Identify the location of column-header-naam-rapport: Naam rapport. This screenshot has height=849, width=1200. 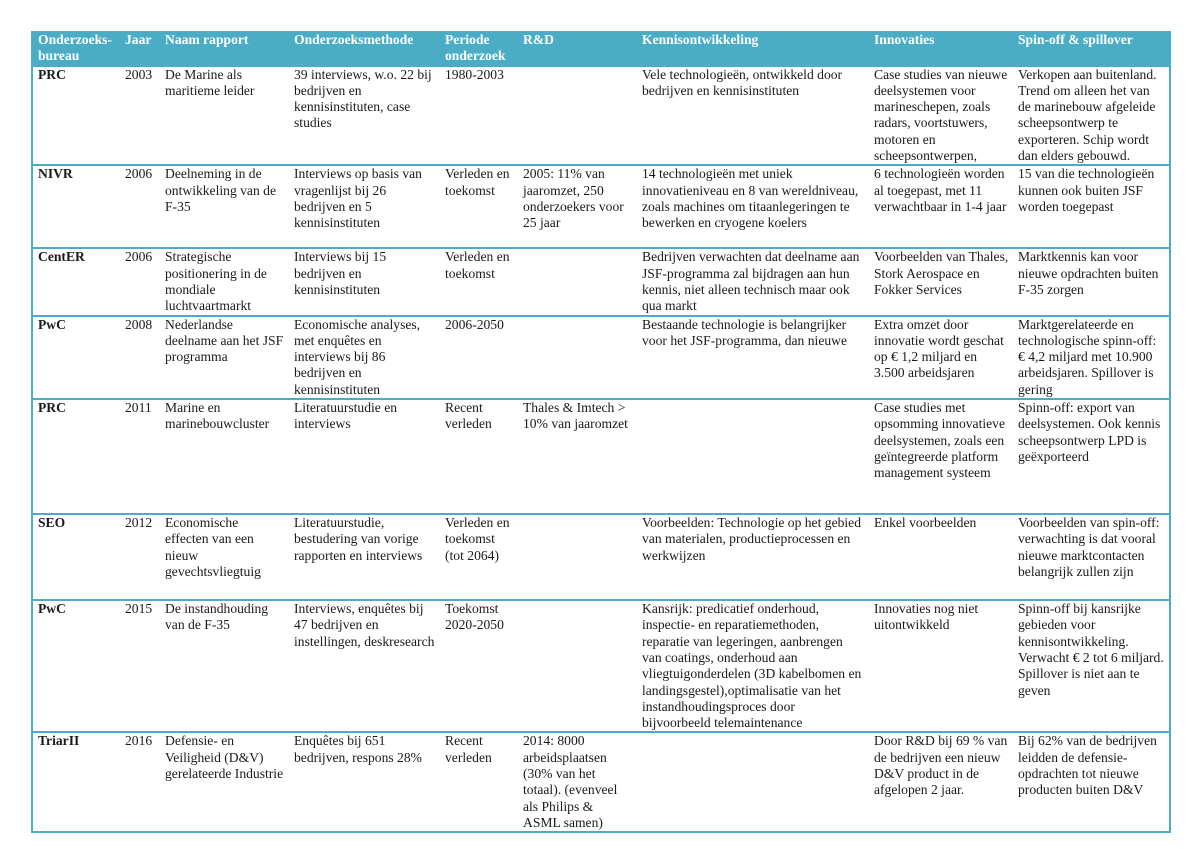
(224, 48).